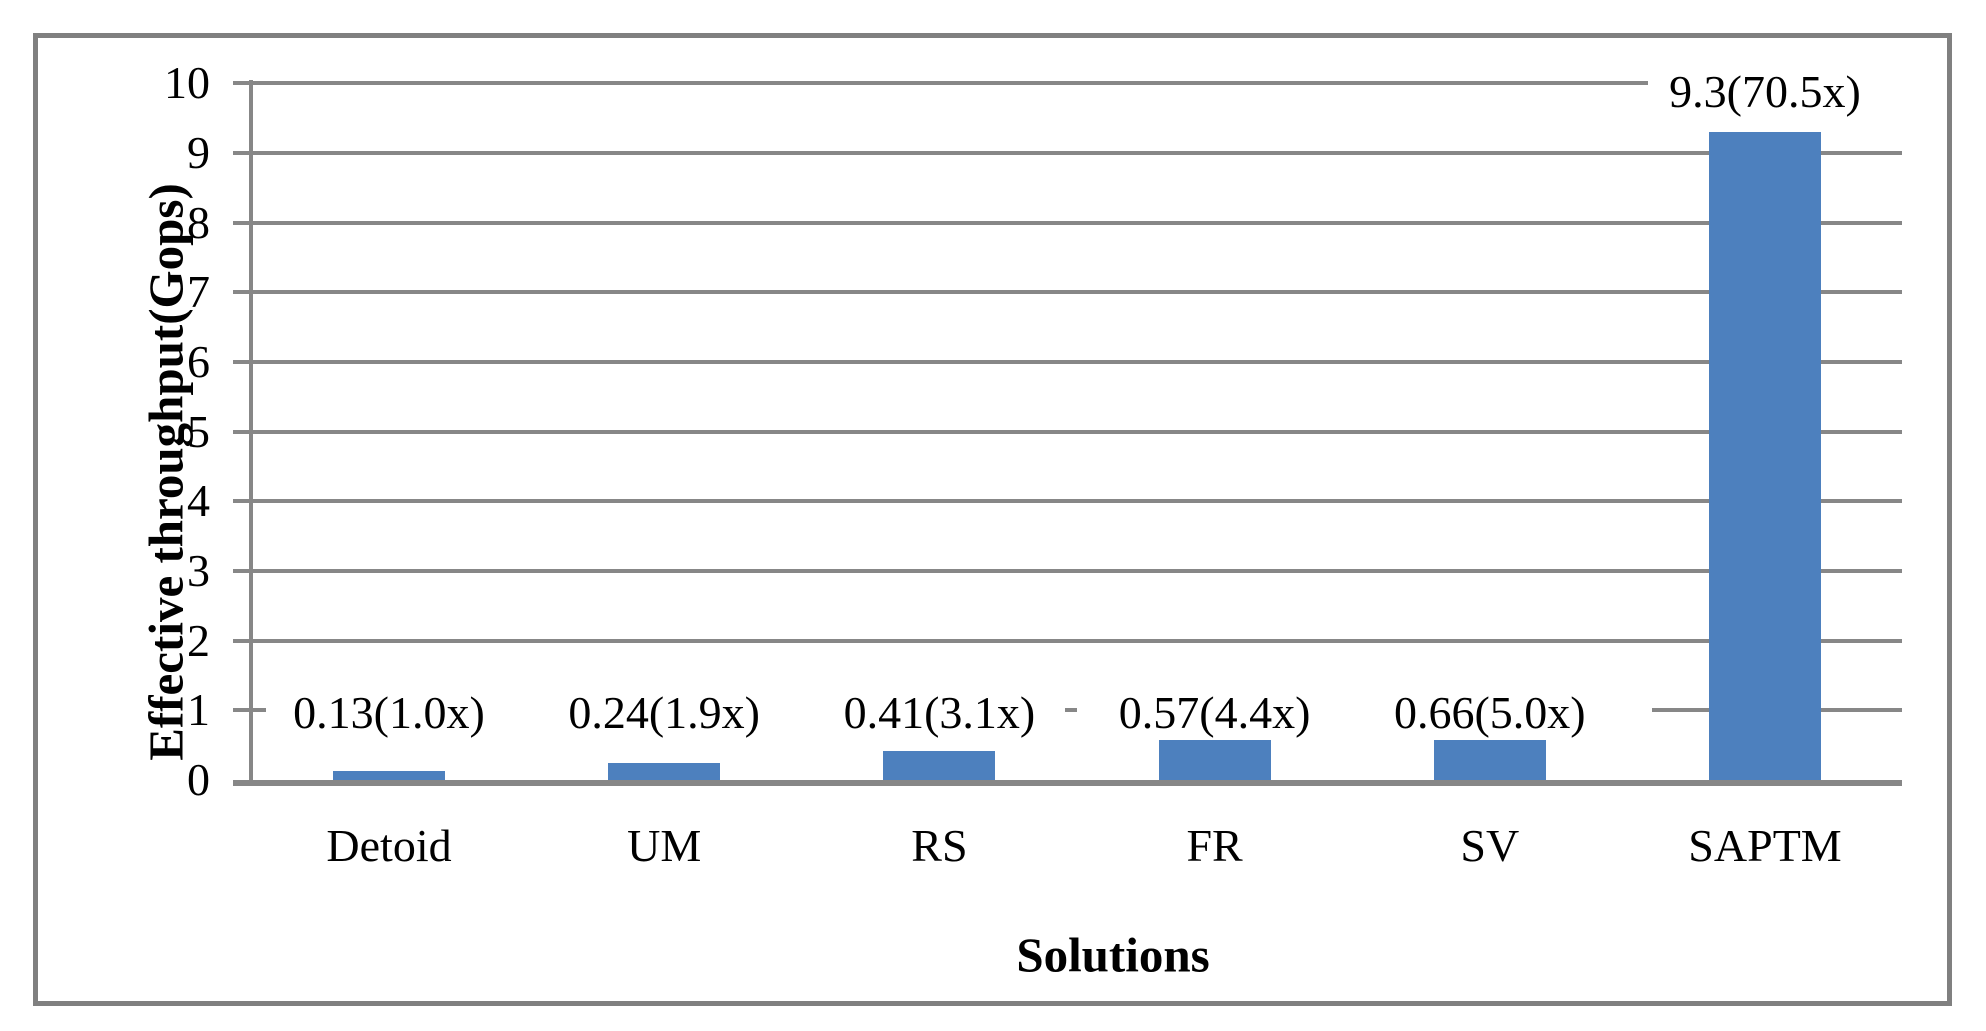 This screenshot has width=1986, height=1031. What do you see at coordinates (1490, 845) in the screenshot?
I see `category-label: SV` at bounding box center [1490, 845].